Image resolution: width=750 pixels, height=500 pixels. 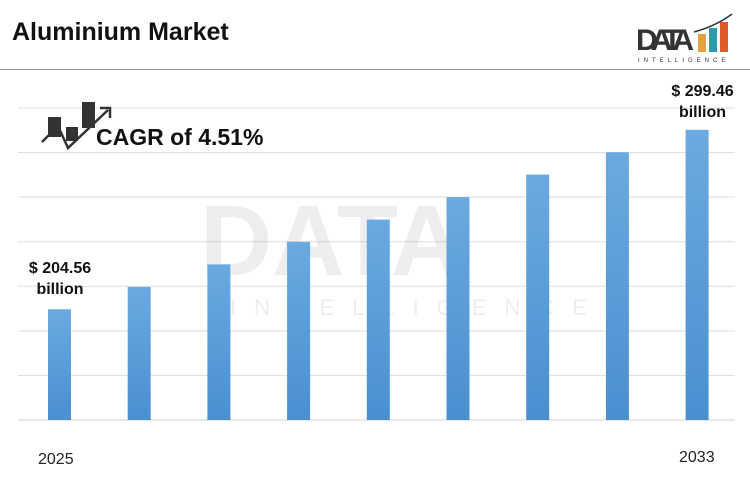 I want to click on bar-2028, so click(x=299, y=330).